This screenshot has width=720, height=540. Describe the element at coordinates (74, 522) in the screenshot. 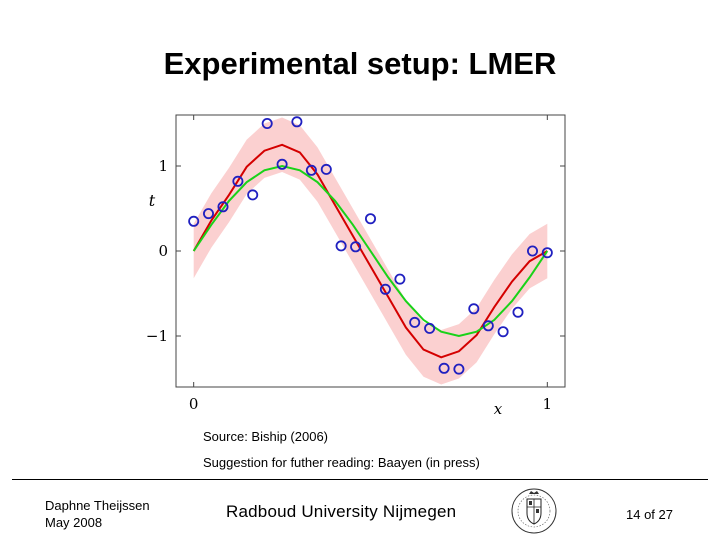

I see `footer-date: May 2008` at that location.